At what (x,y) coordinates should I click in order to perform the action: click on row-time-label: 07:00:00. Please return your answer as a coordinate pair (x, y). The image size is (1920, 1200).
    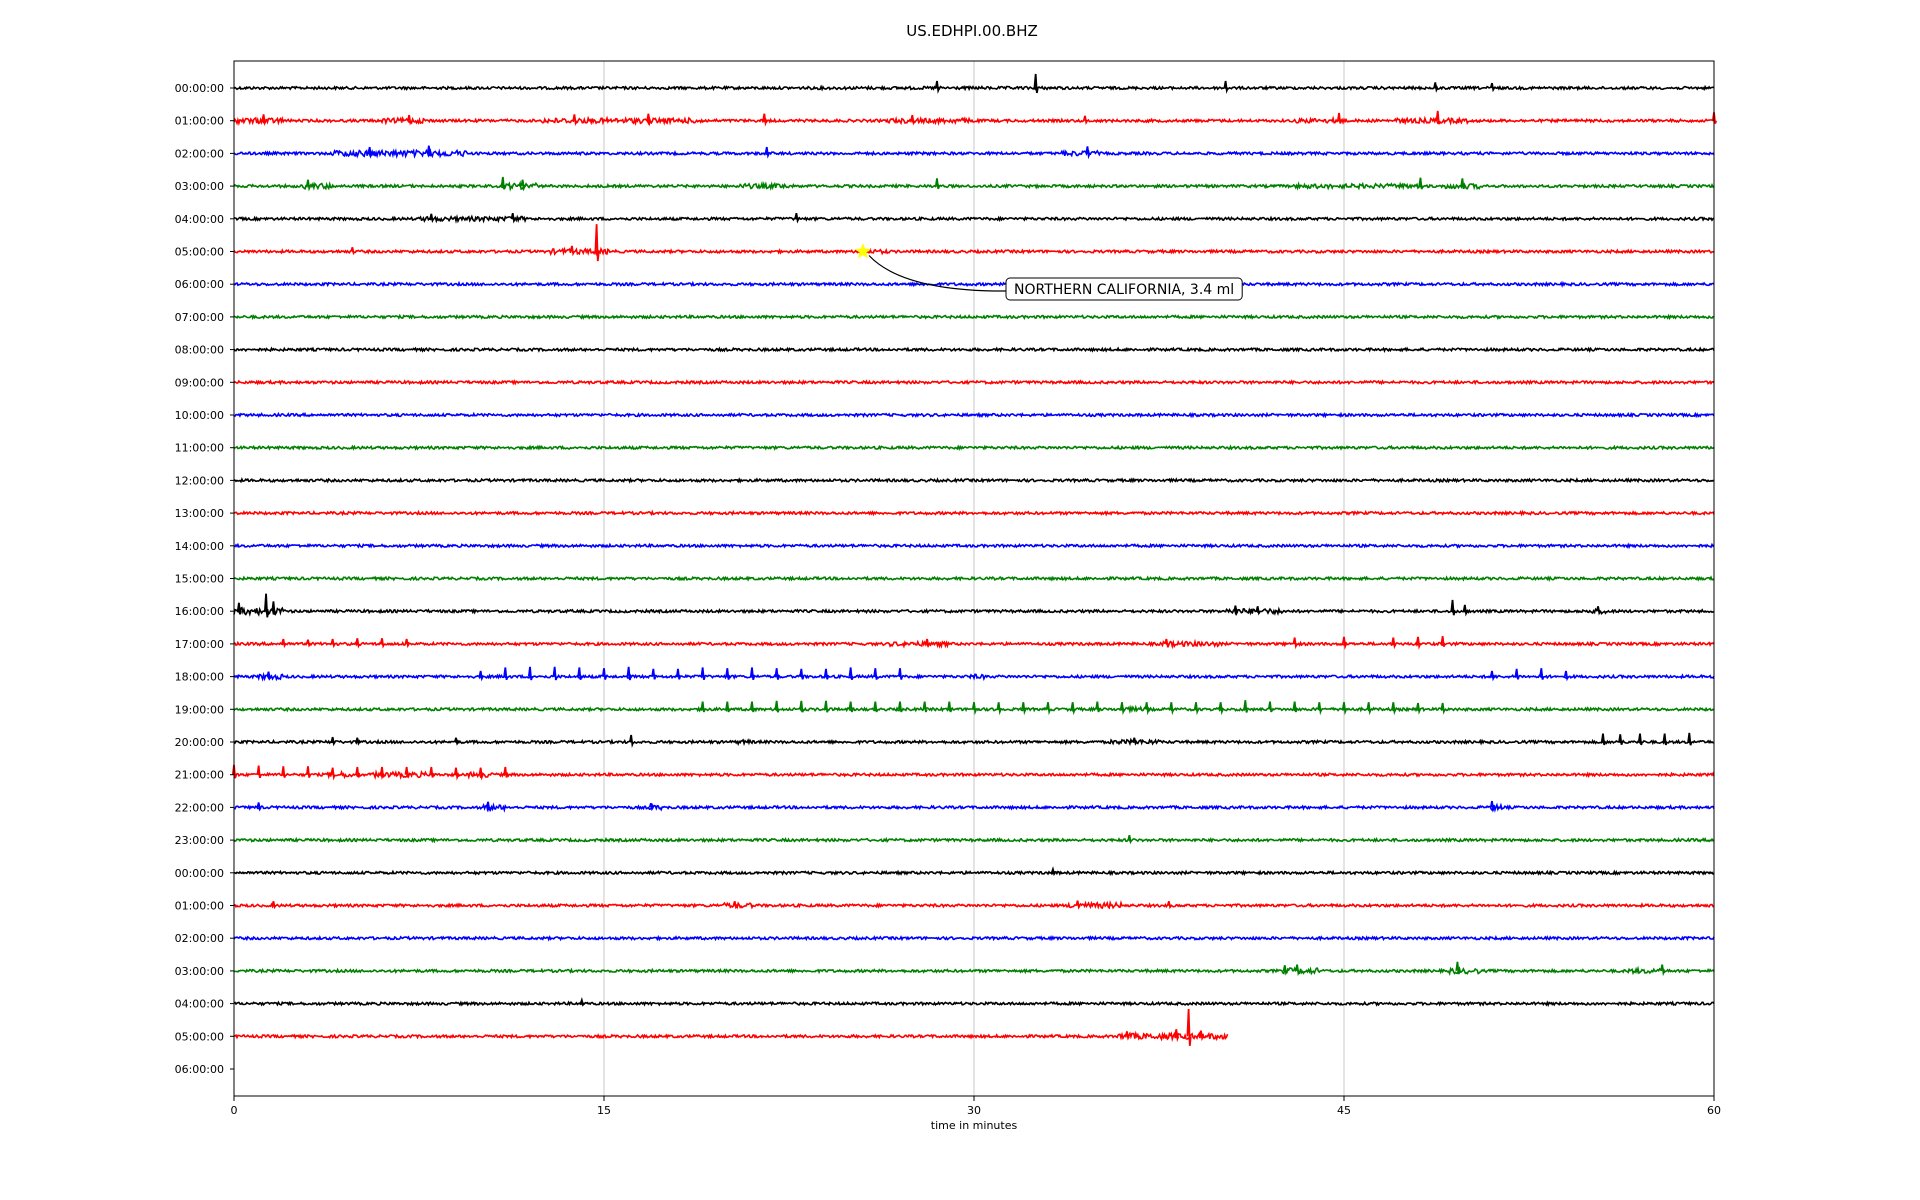
    Looking at the image, I should click on (199, 317).